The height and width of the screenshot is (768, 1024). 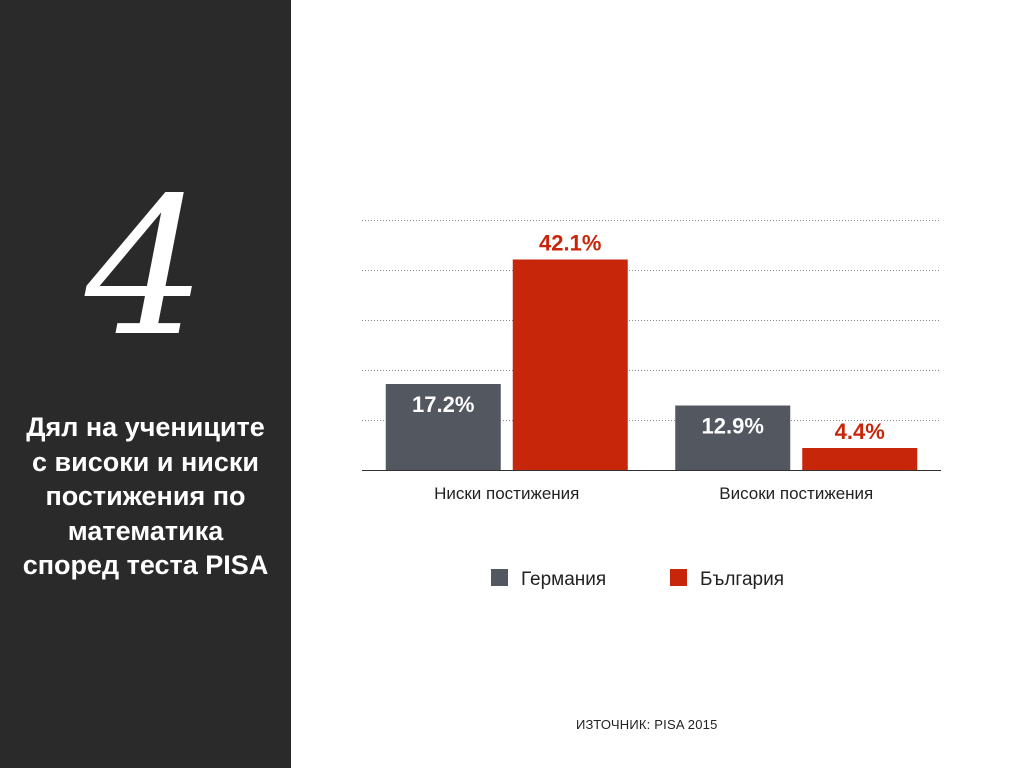 I want to click on category-label: Ниски постижения, so click(x=506, y=493).